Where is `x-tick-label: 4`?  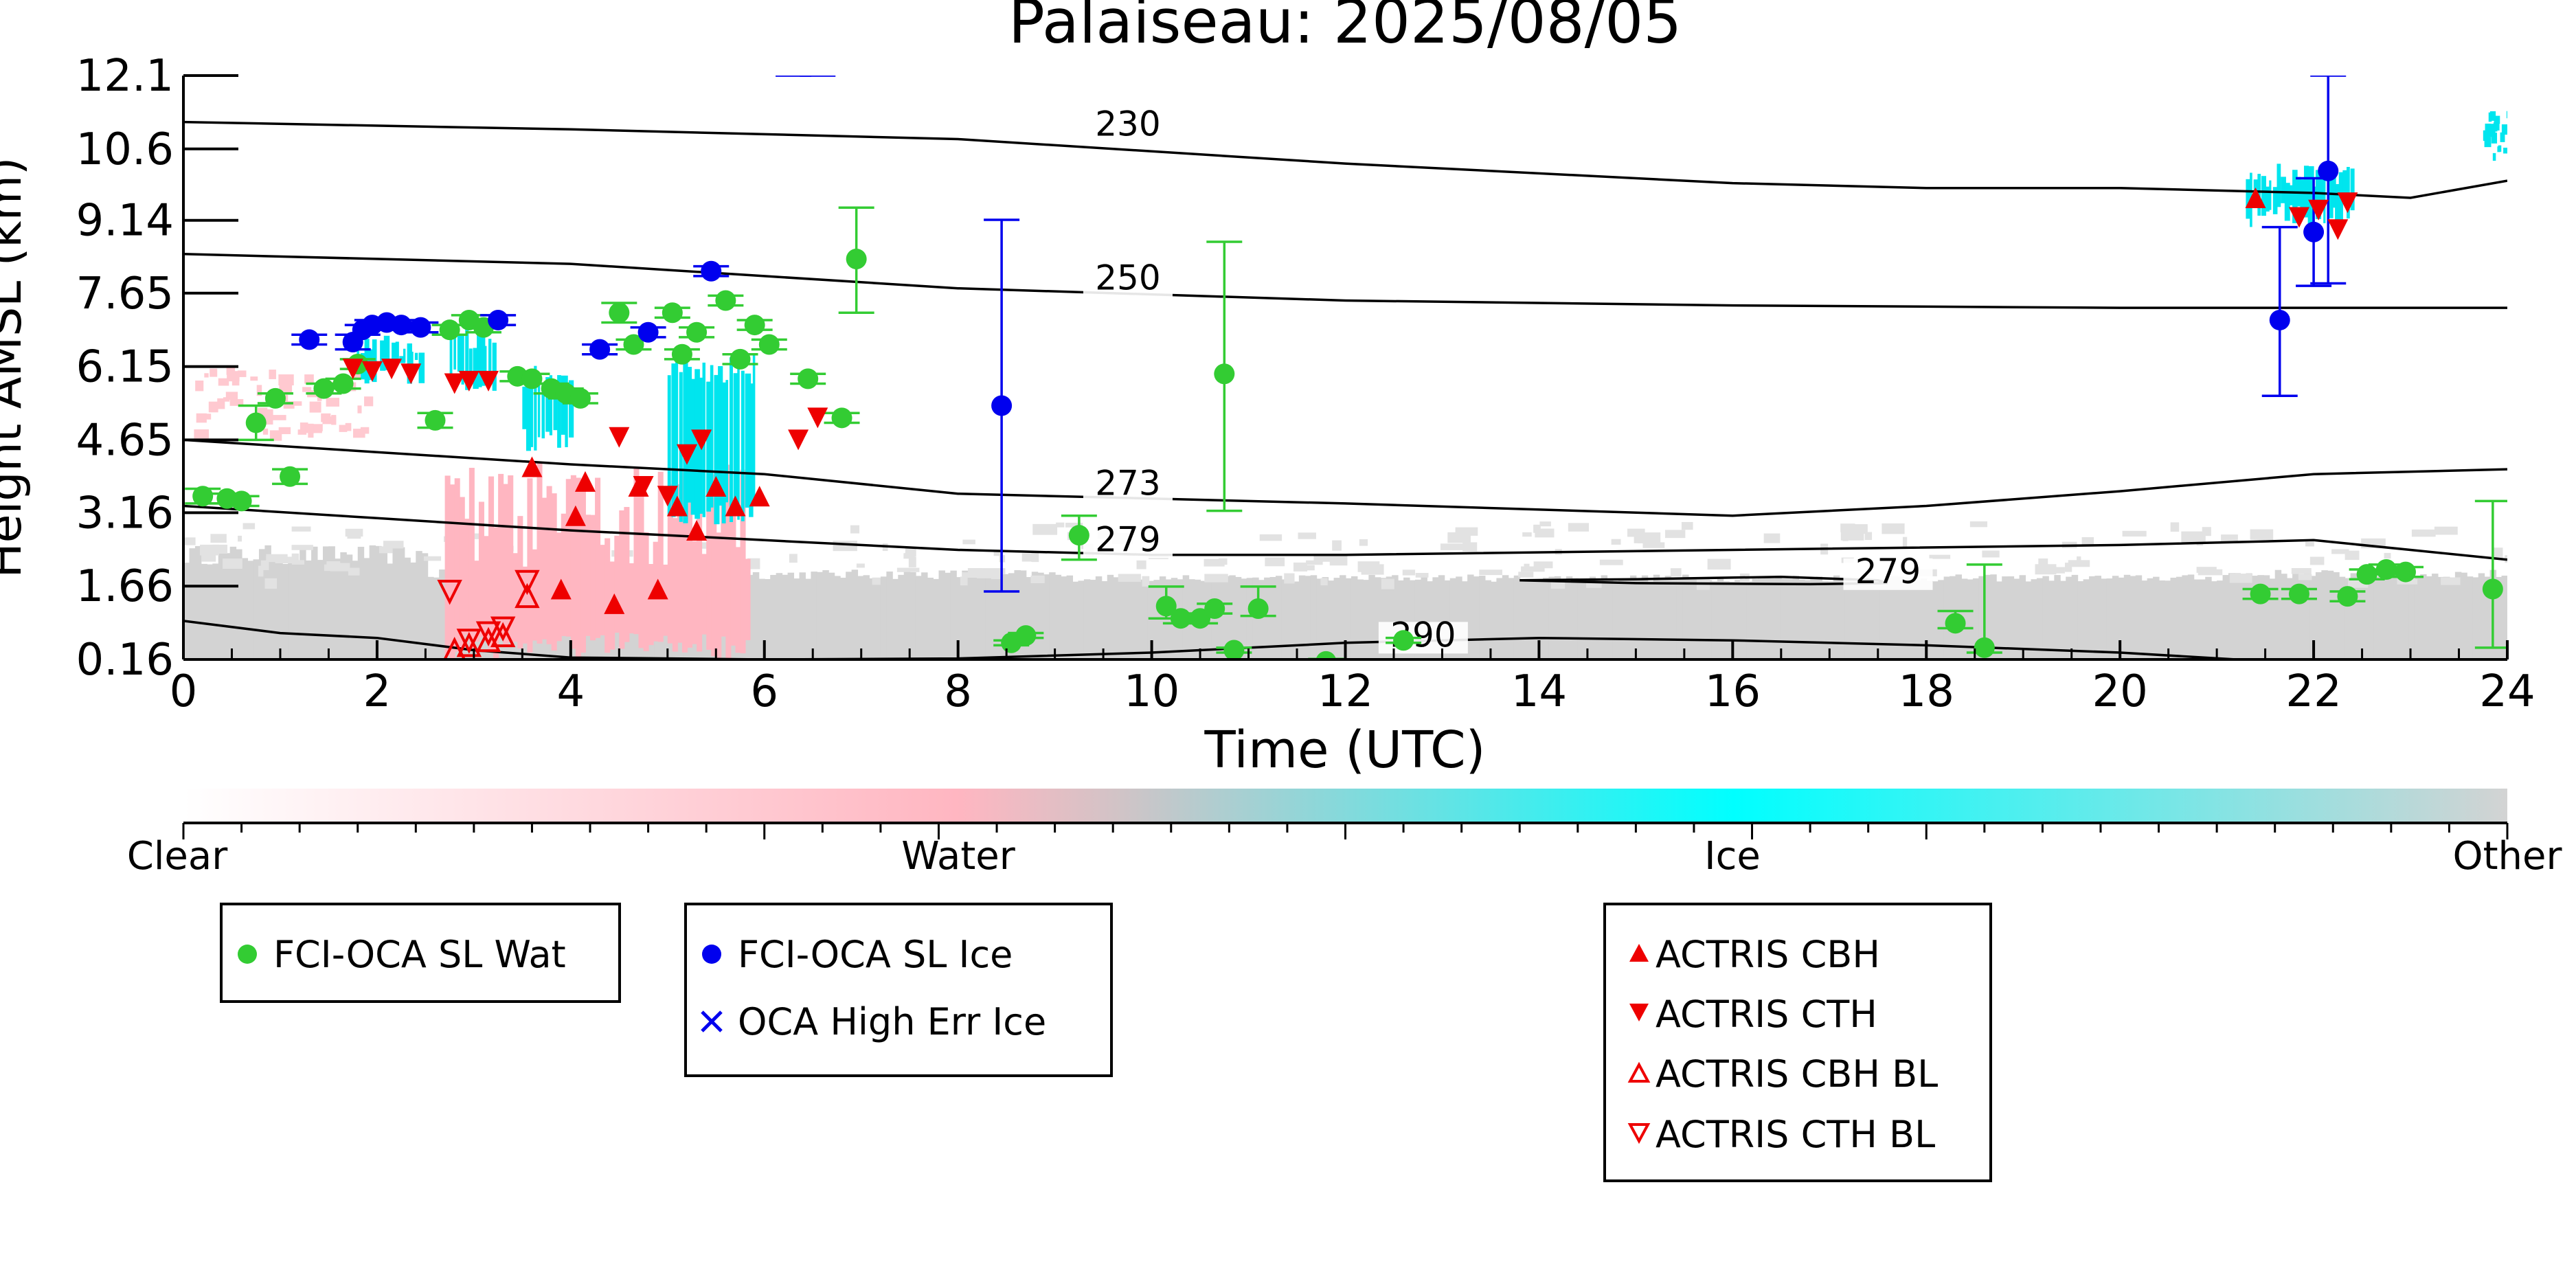
x-tick-label: 4 is located at coordinates (570, 691).